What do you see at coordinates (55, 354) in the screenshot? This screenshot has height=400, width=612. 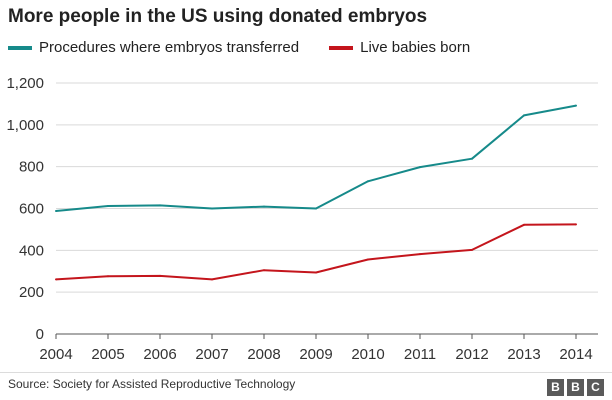 I see `x-tick-label: 2004` at bounding box center [55, 354].